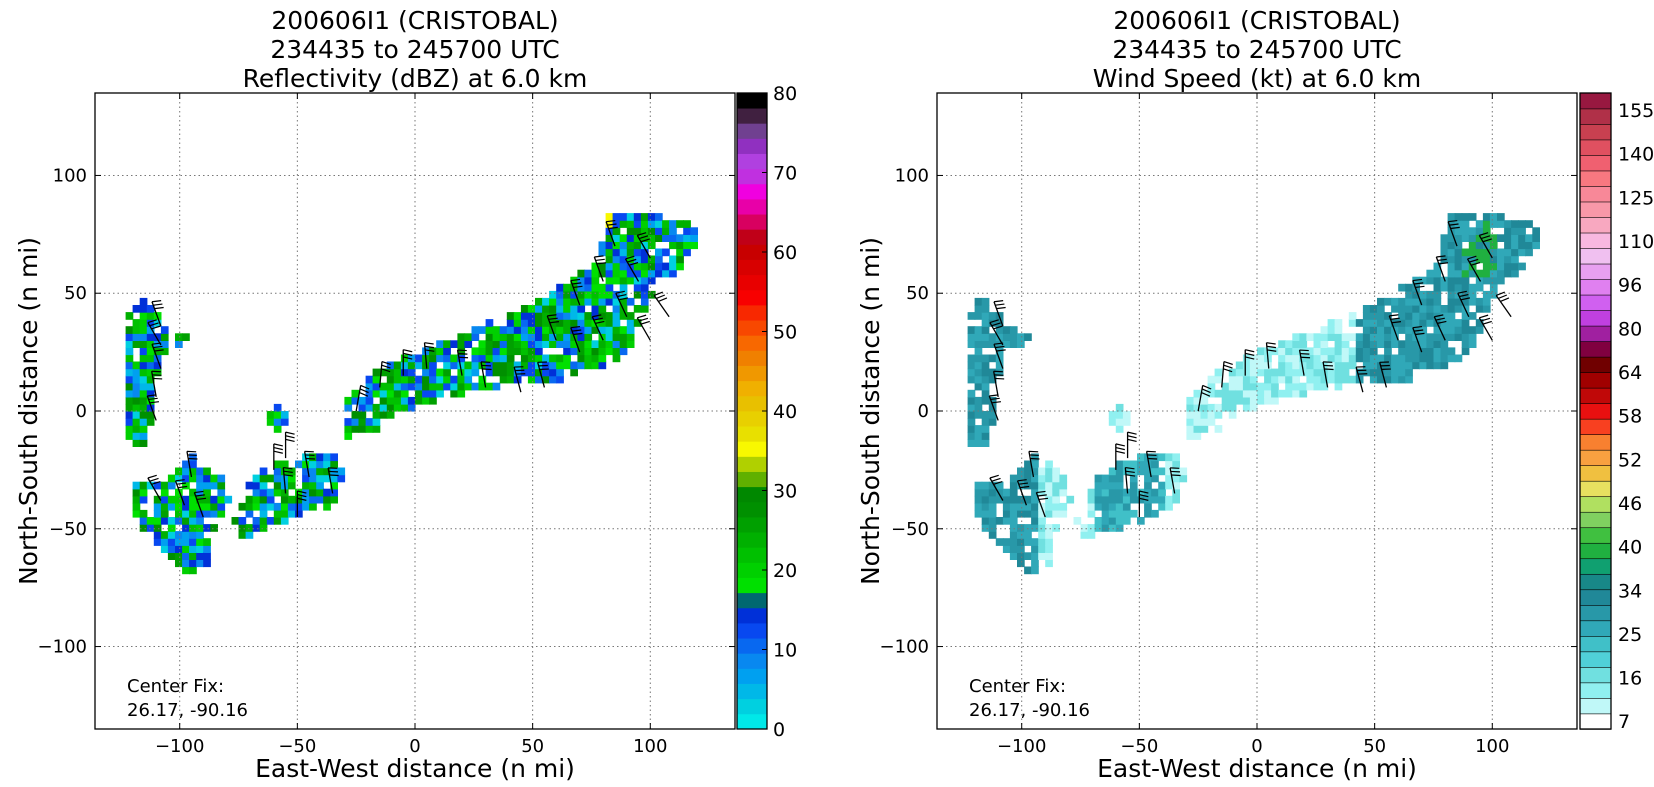 Image resolution: width=1654 pixels, height=787 pixels. What do you see at coordinates (1257, 78) in the screenshot?
I see `chart-title-line: Wind Speed (kt) at 6.0 km` at bounding box center [1257, 78].